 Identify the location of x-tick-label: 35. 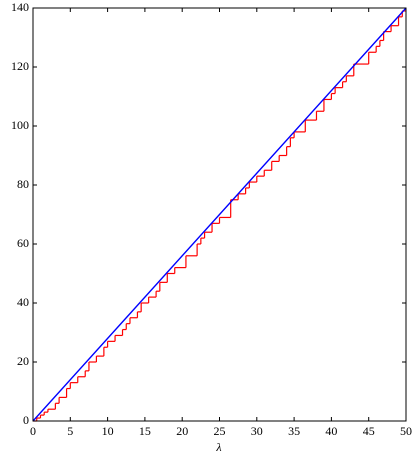
(294, 431).